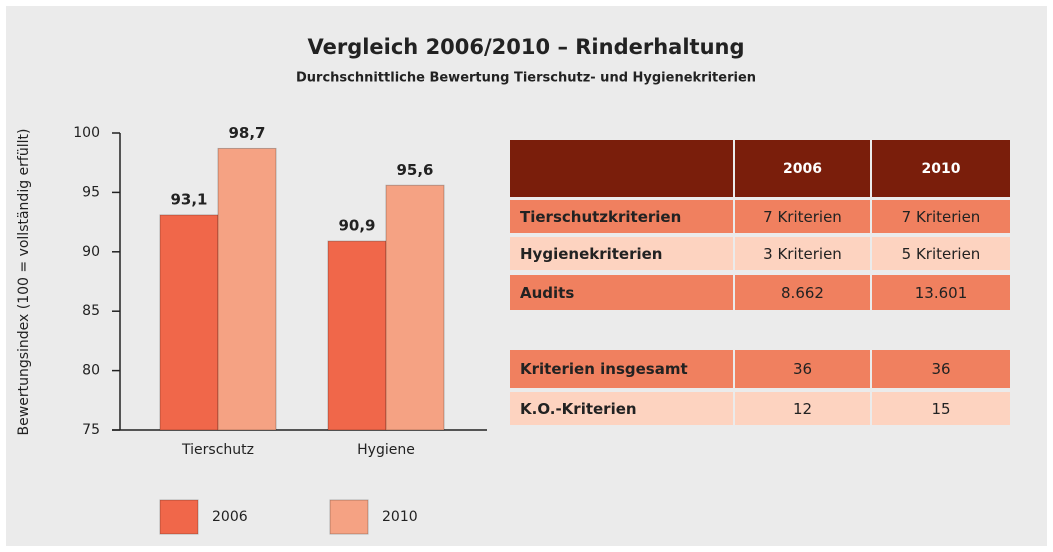 This screenshot has width=1053, height=552. I want to click on value-label: 98,7, so click(246, 133).